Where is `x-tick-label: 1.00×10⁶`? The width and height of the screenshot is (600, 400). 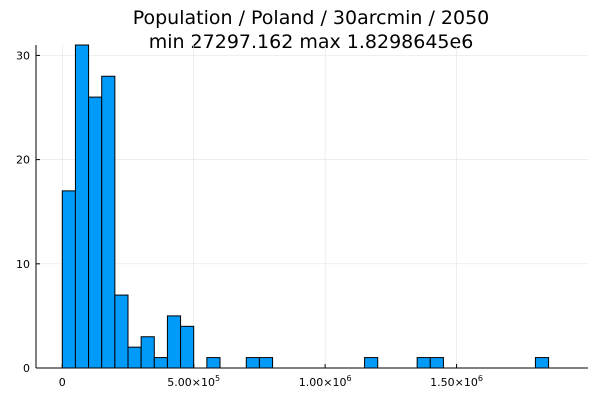
x-tick-label: 1.00×10⁶ is located at coordinates (325, 381).